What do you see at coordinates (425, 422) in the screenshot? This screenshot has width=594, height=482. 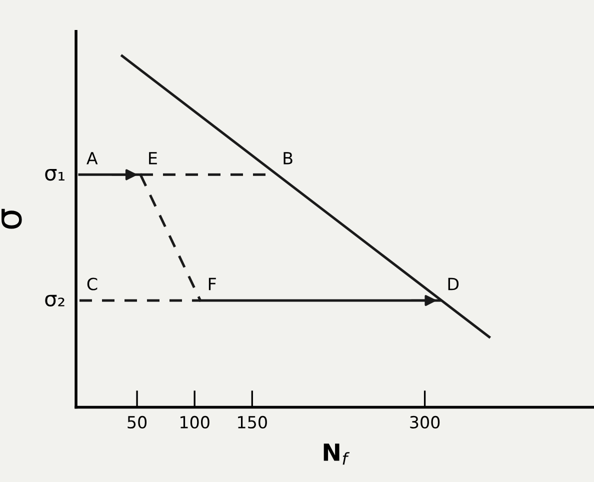 I see `x-tick-label: 300` at bounding box center [425, 422].